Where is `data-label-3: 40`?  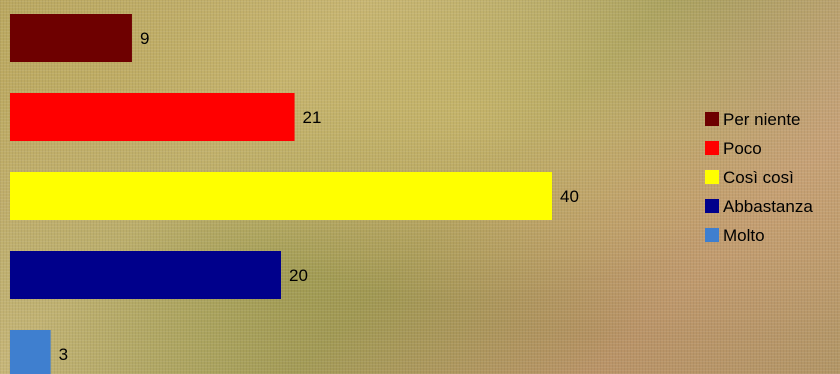 data-label-3: 40 is located at coordinates (569, 196).